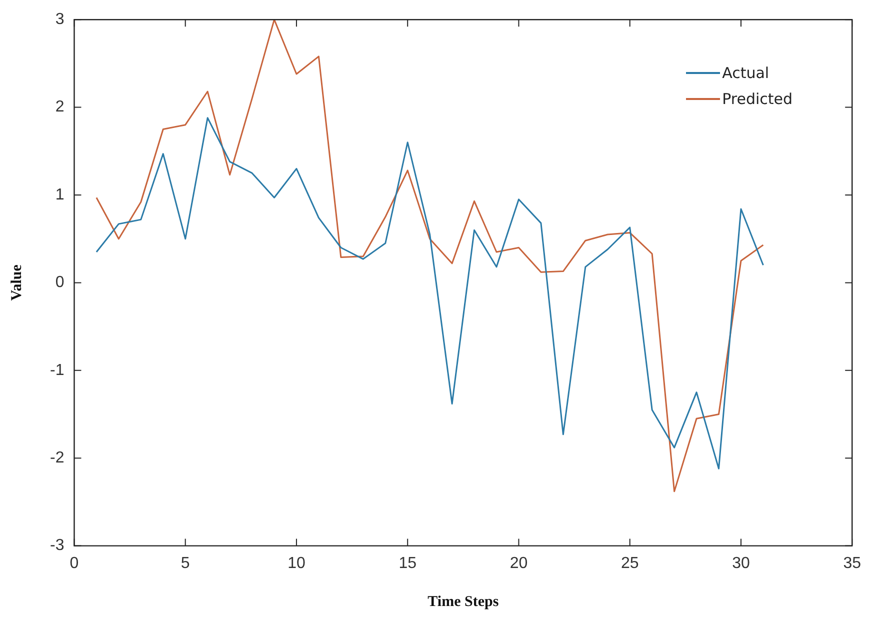 Image resolution: width=869 pixels, height=619 pixels. Describe the element at coordinates (741, 563) in the screenshot. I see `x-tick-label: 30` at that location.